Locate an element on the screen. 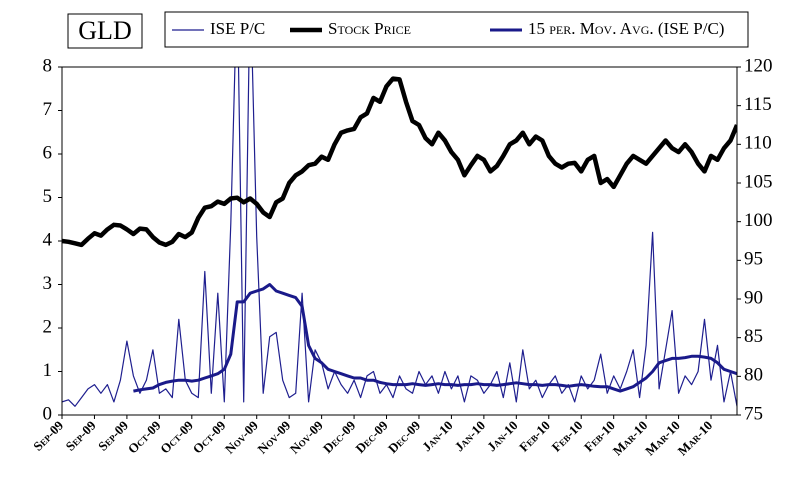 The height and width of the screenshot is (502, 800). y2-tick-label: 100 is located at coordinates (758, 220).